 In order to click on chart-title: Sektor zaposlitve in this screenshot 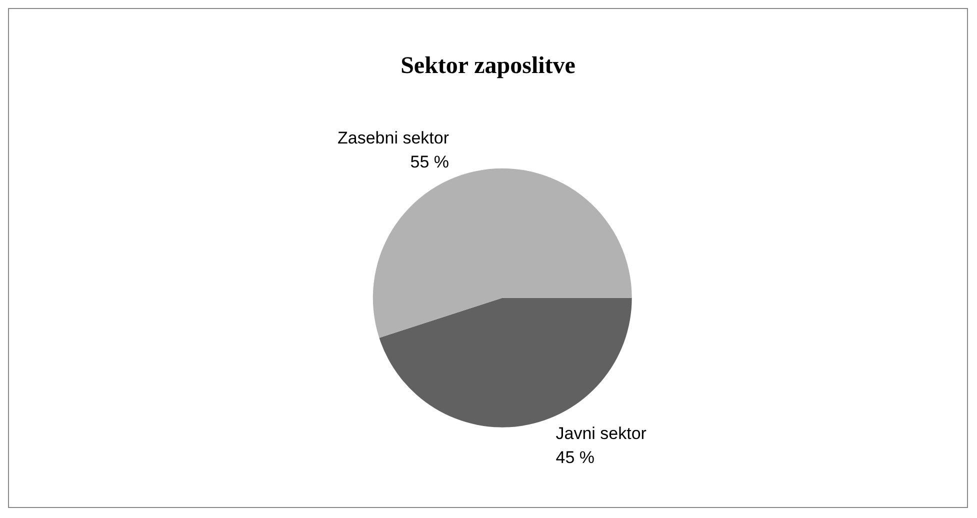, I will do `click(488, 66)`.